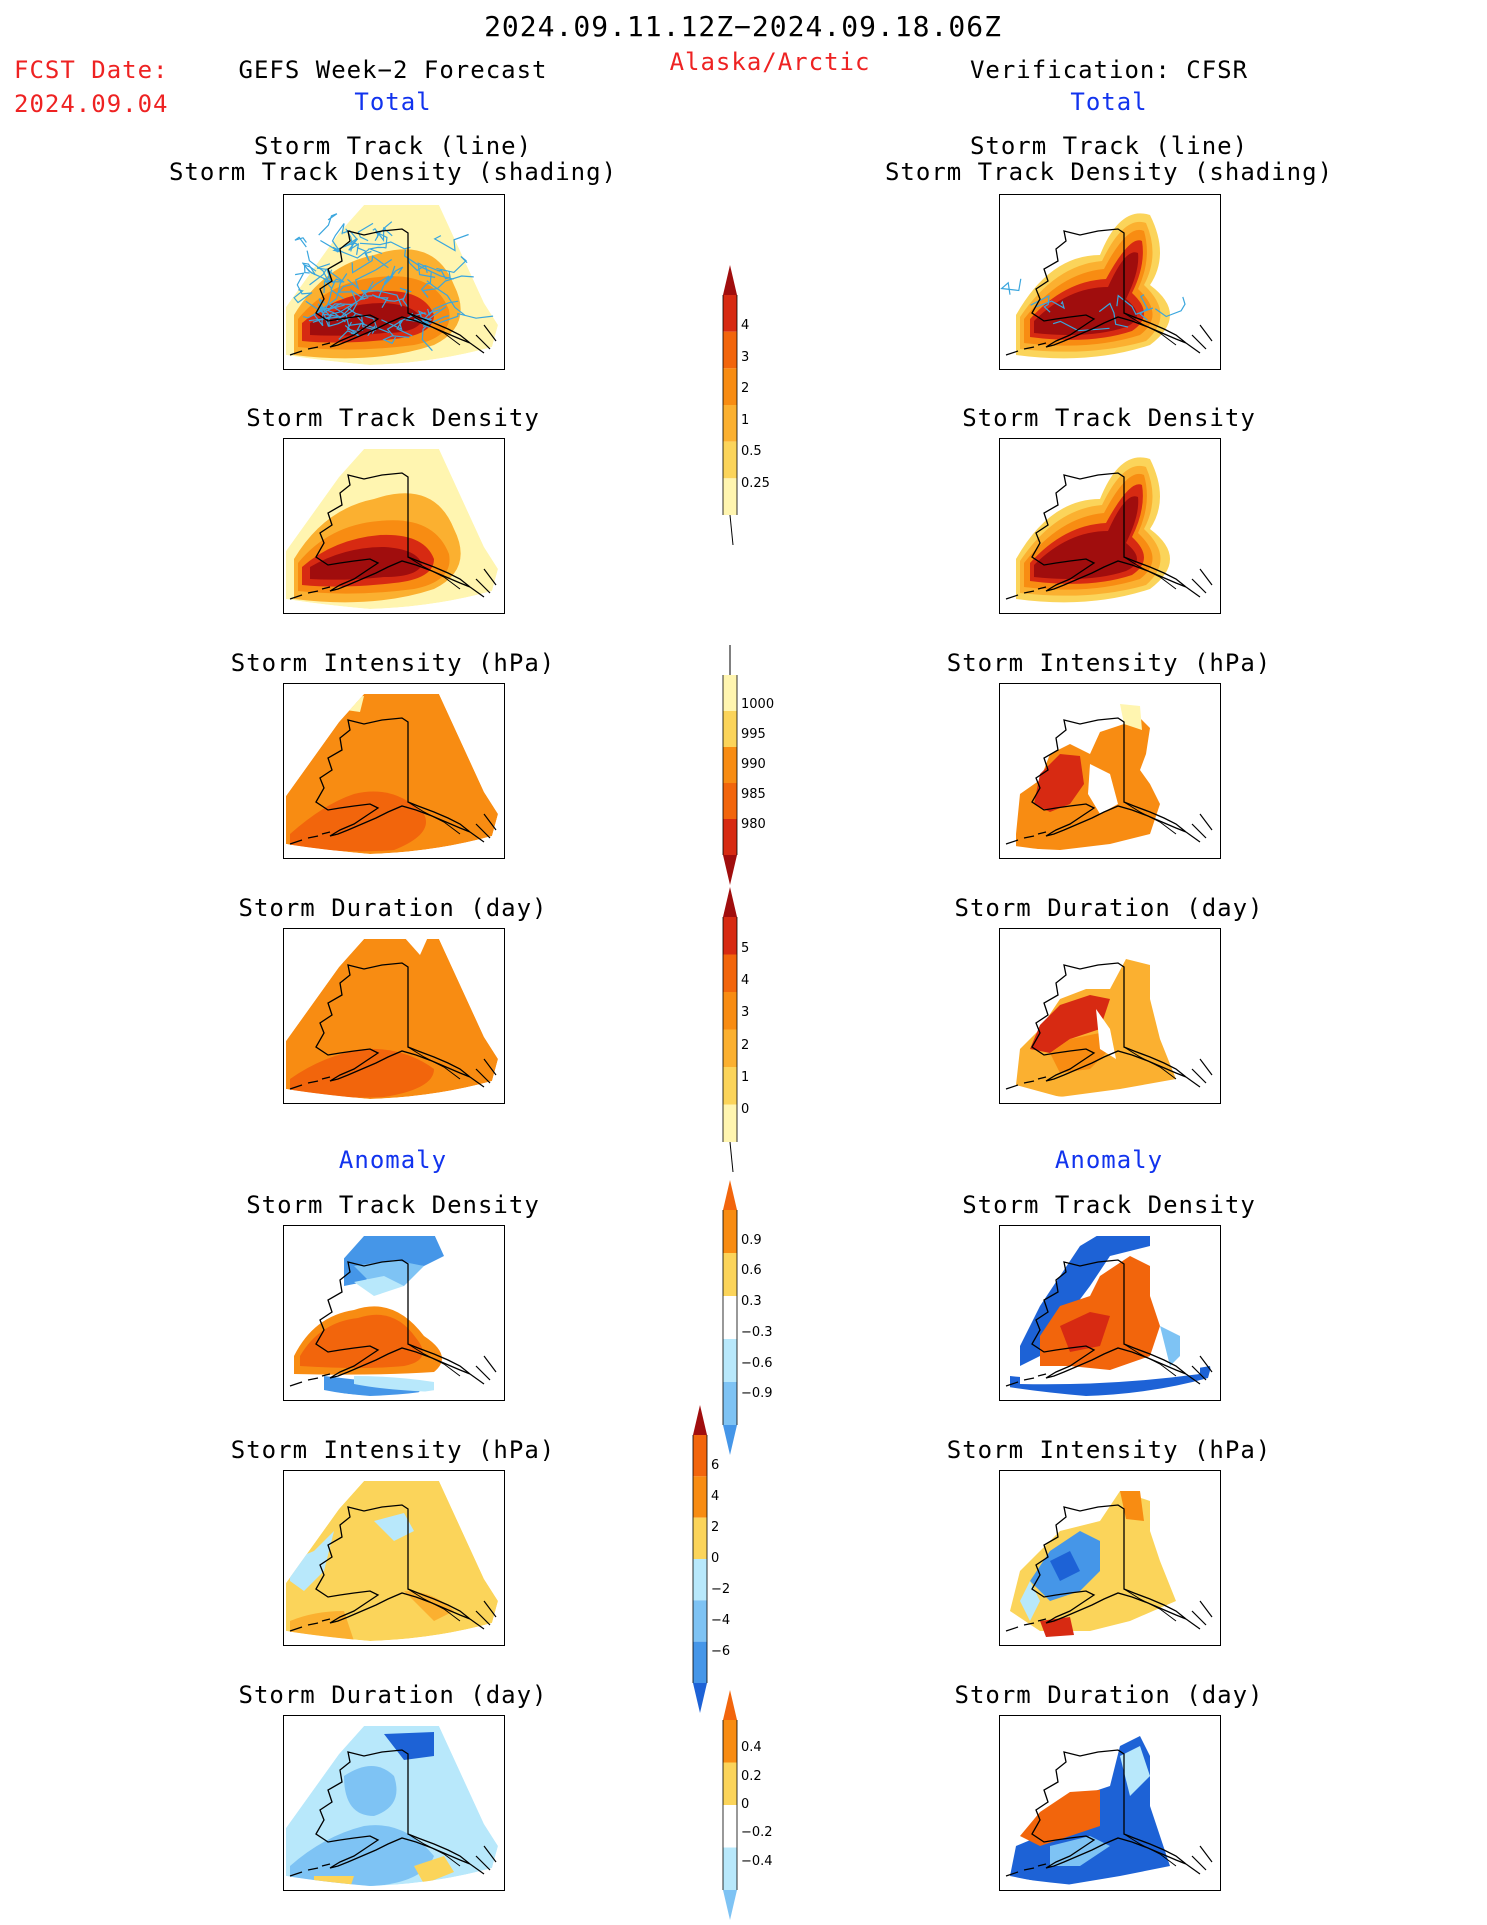 This screenshot has width=1487, height=1925. I want to click on colorbar-arrow-top, so click(730, 280).